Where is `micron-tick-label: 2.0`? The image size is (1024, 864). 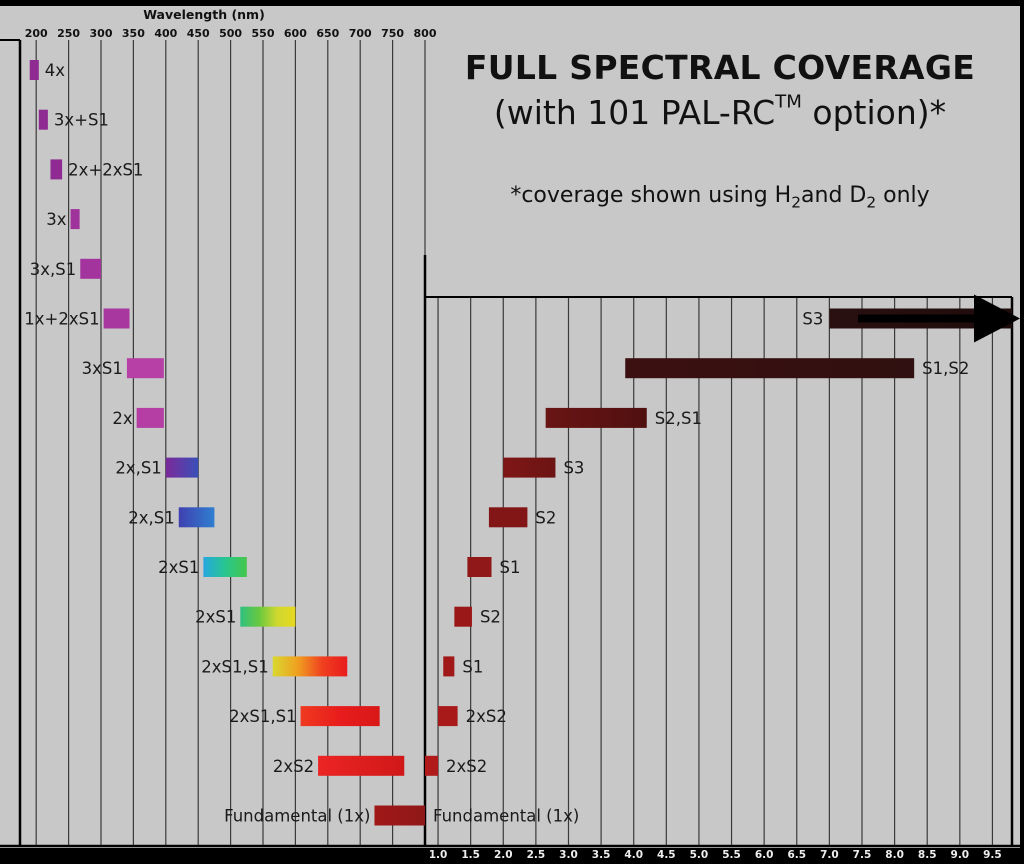
micron-tick-label: 2.0 is located at coordinates (503, 854).